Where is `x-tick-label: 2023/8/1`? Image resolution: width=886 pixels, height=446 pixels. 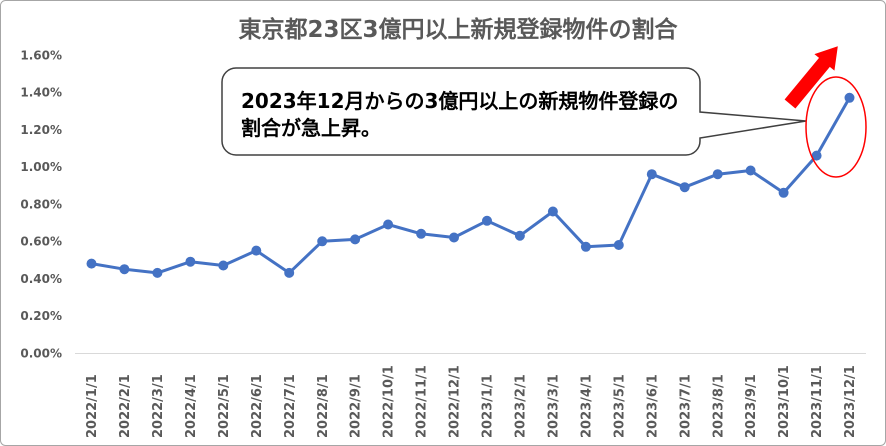 x-tick-label: 2023/8/1 is located at coordinates (718, 406).